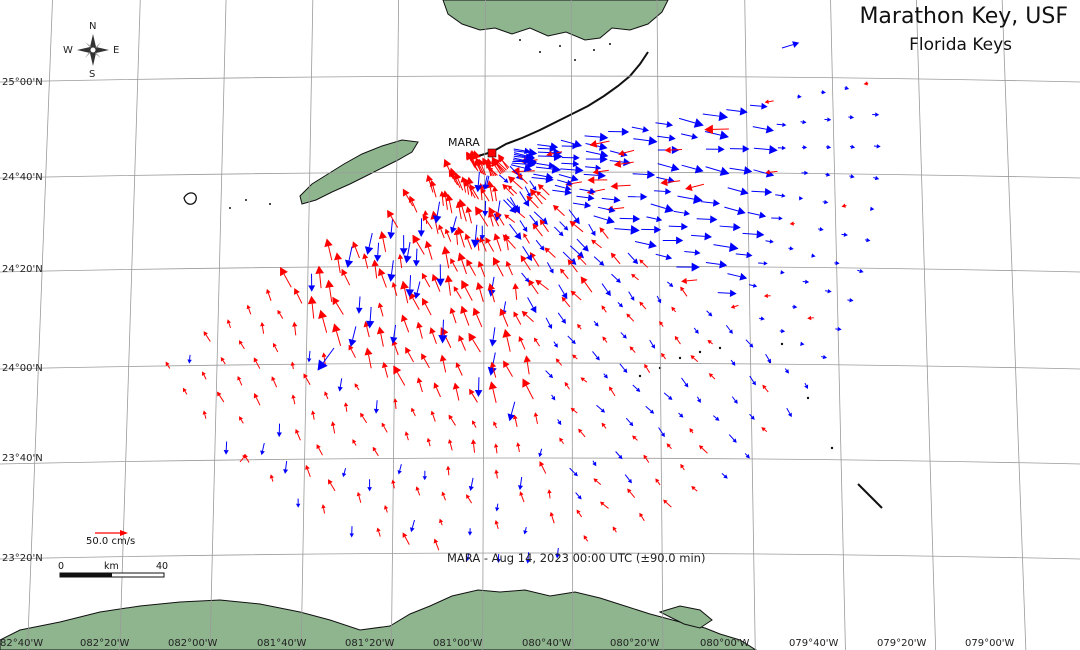 The height and width of the screenshot is (650, 1080). What do you see at coordinates (814, 643) in the screenshot?
I see `lon-label: 079°40'W` at bounding box center [814, 643].